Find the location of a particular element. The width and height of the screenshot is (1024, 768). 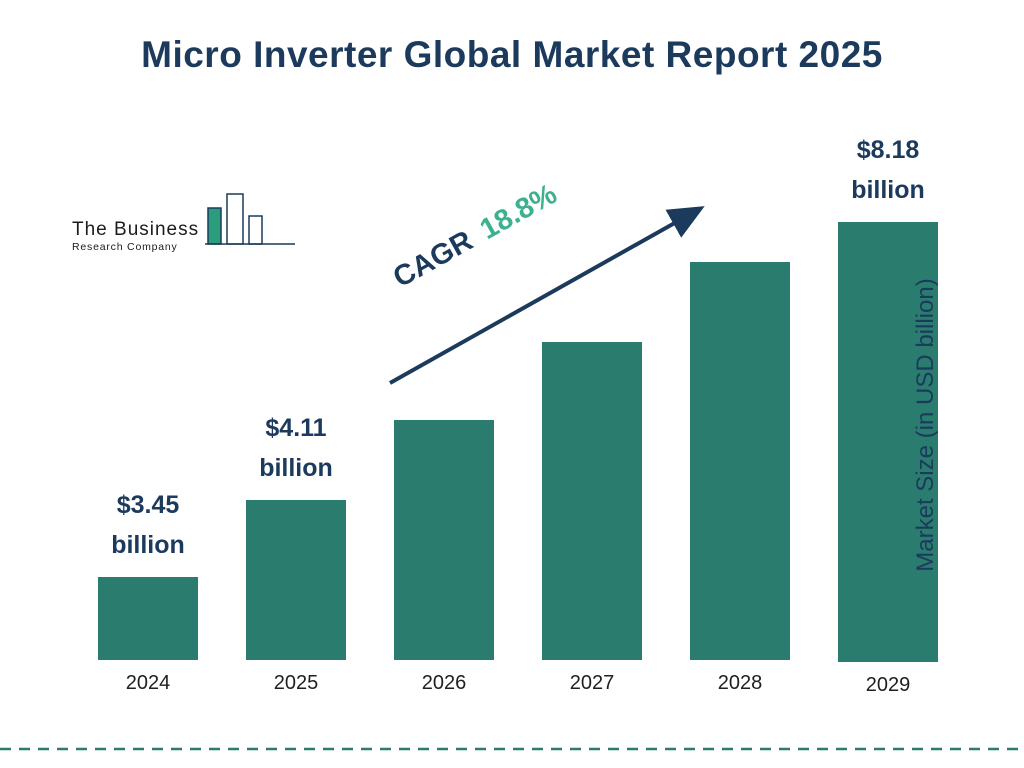

bar-2027 is located at coordinates (592, 501).